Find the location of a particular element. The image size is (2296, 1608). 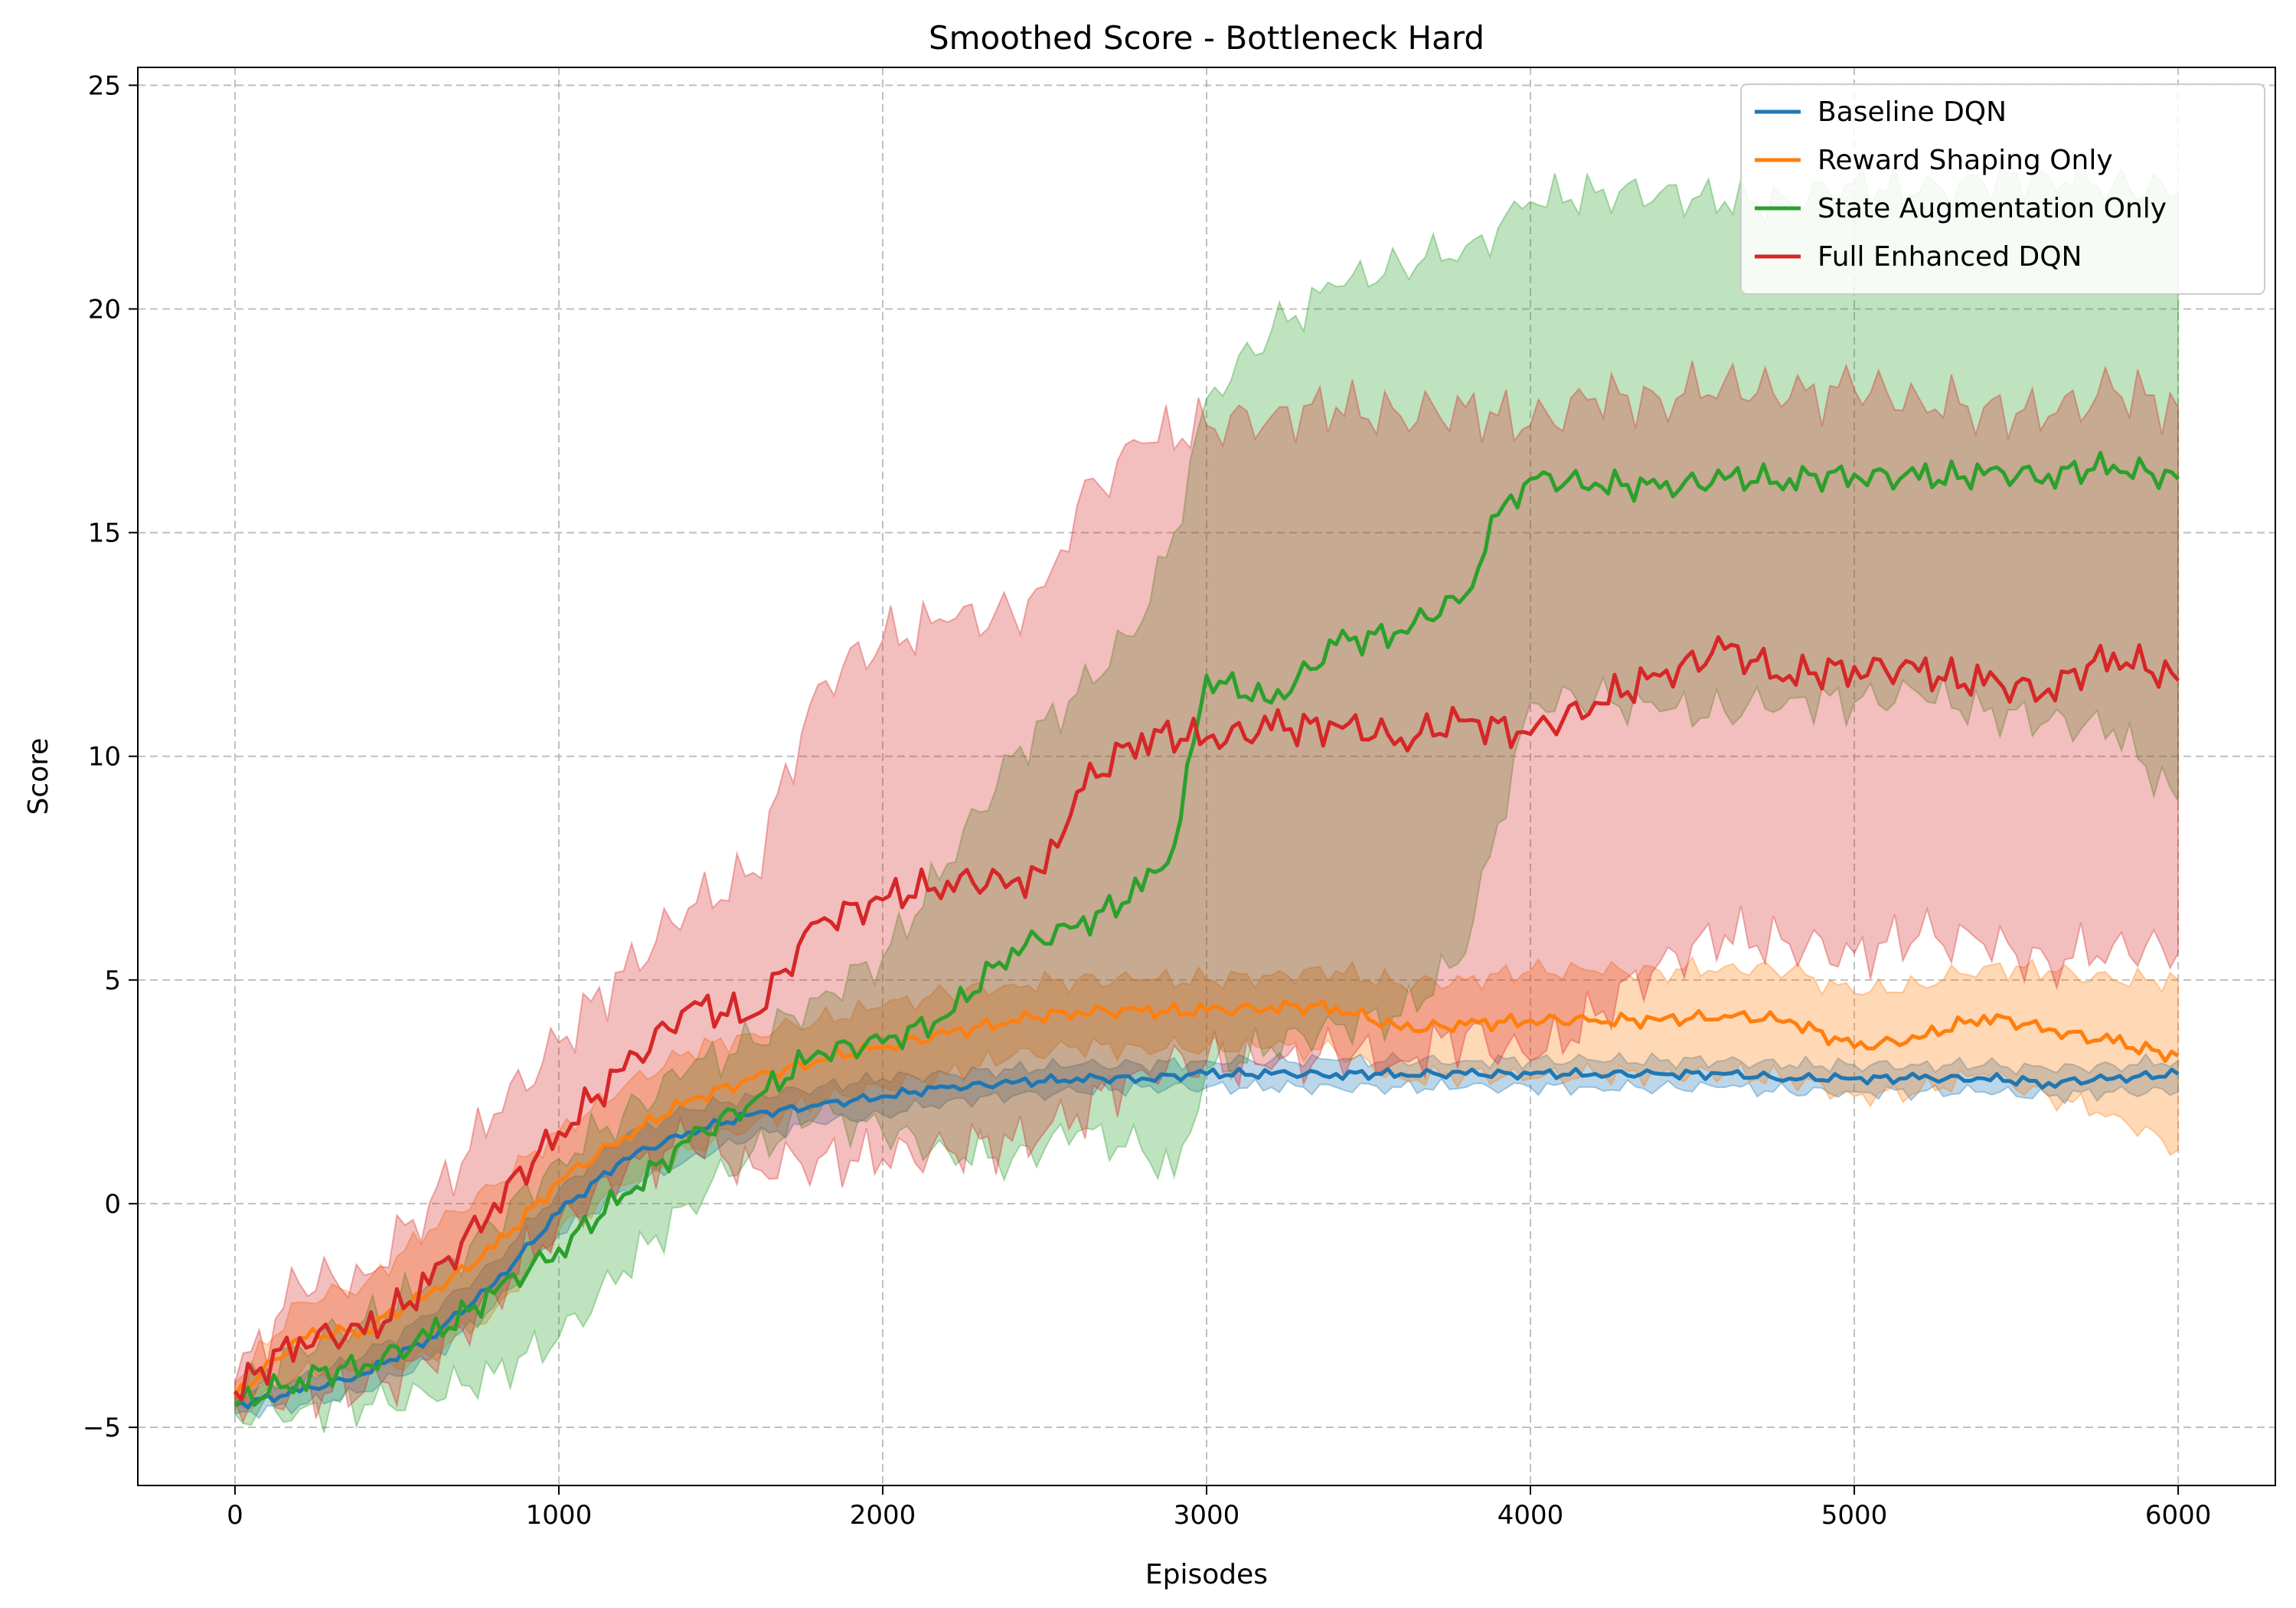

y-tick-label: 20 is located at coordinates (104, 310).